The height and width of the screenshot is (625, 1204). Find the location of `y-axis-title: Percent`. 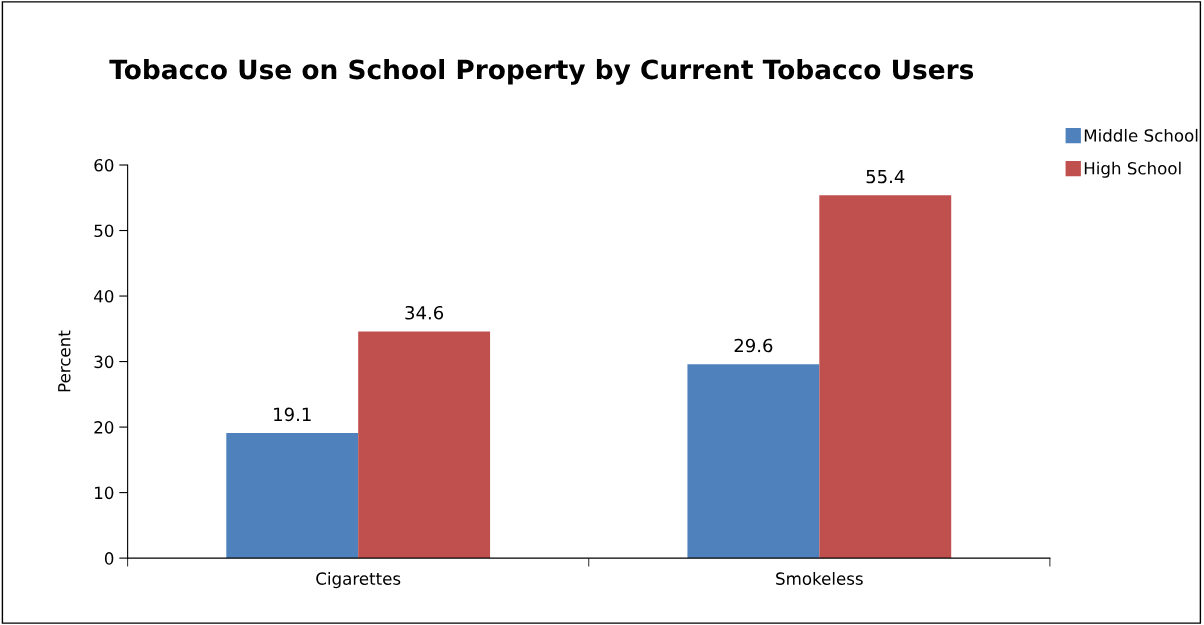

y-axis-title: Percent is located at coordinates (64, 361).